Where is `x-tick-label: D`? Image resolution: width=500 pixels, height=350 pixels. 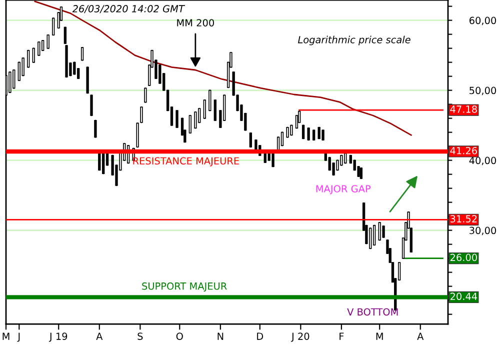 x-tick-label: D is located at coordinates (260, 336).